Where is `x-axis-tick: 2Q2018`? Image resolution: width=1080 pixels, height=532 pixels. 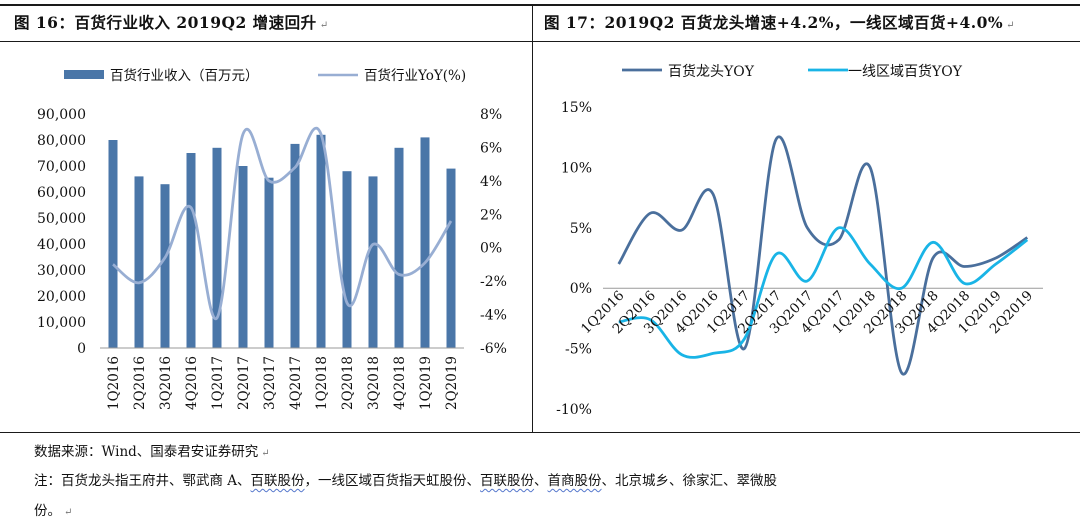
x-axis-tick: 2Q2018 is located at coordinates (348, 383).